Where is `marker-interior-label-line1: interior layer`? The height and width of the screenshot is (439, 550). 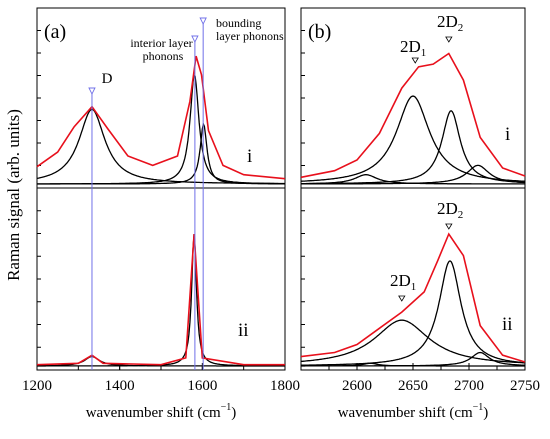 marker-interior-label-line1: interior layer is located at coordinates (161, 43).